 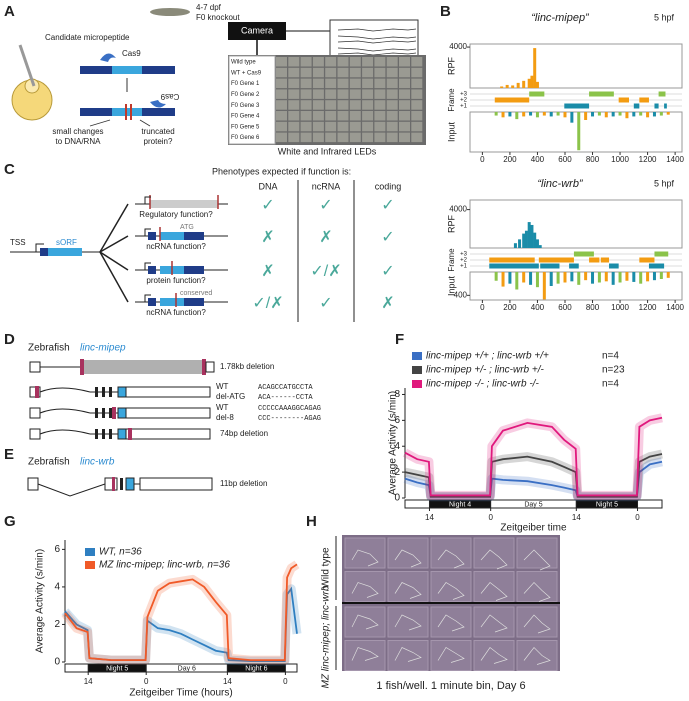 I want to click on legend-entry: linc-mipep -/- ; linc-wrb -/-, so click(x=482, y=384).